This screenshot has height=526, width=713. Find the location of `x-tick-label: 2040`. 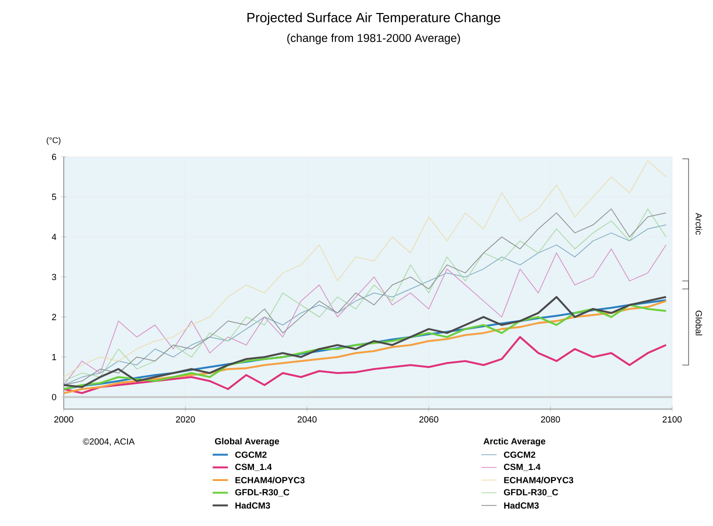

x-tick-label: 2040 is located at coordinates (307, 419).